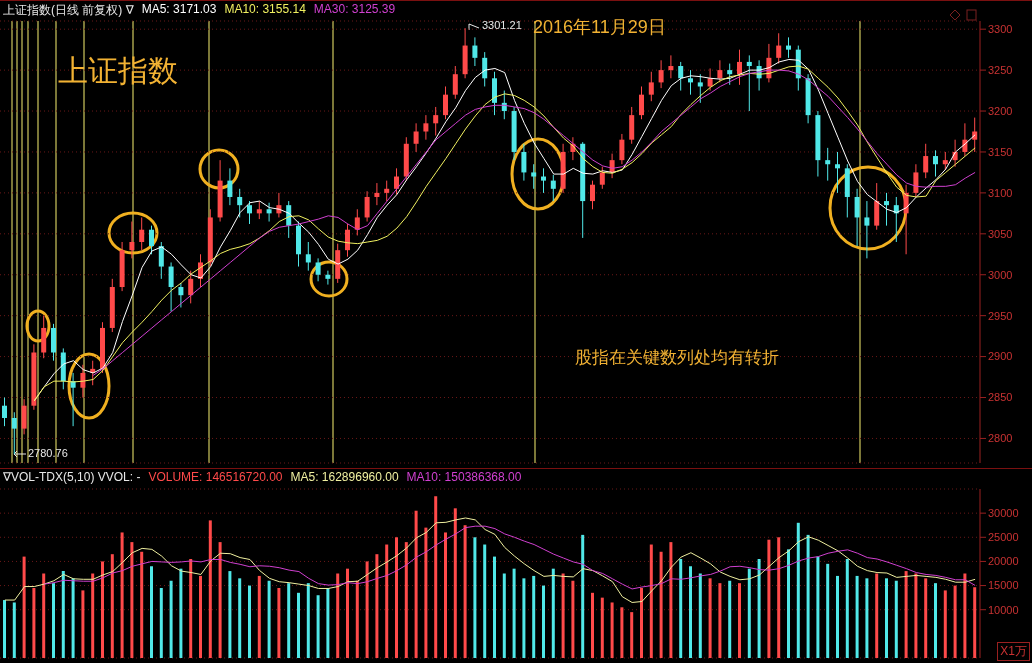 Image resolution: width=1032 pixels, height=663 pixels. What do you see at coordinates (48, 453) in the screenshot?
I see `annotation: 2780.76` at bounding box center [48, 453].